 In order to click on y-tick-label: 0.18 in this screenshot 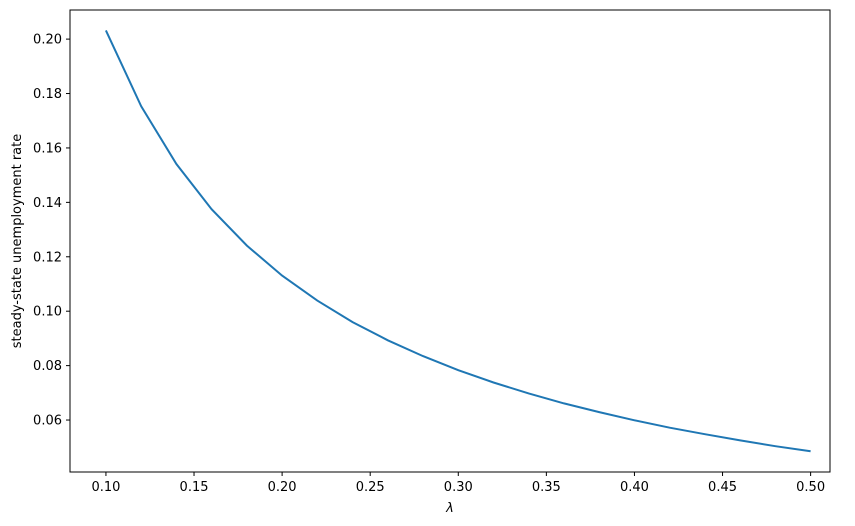, I will do `click(47, 94)`.